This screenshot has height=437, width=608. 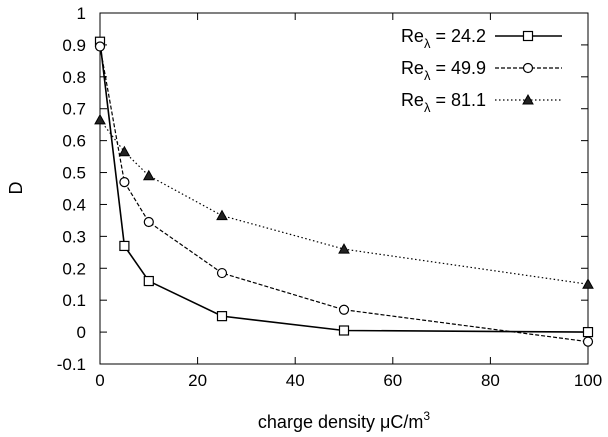 I want to click on x-axis-label-mu: μ, so click(x=385, y=422).